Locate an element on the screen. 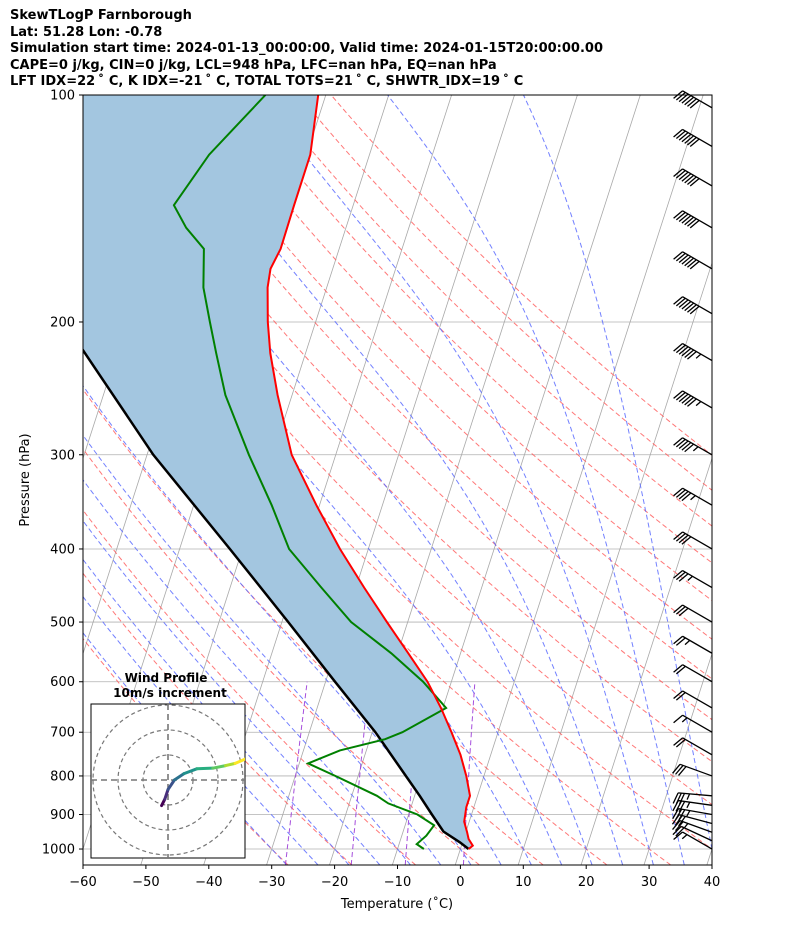 The height and width of the screenshot is (937, 794). y-tick-label: 800 is located at coordinates (62, 776).